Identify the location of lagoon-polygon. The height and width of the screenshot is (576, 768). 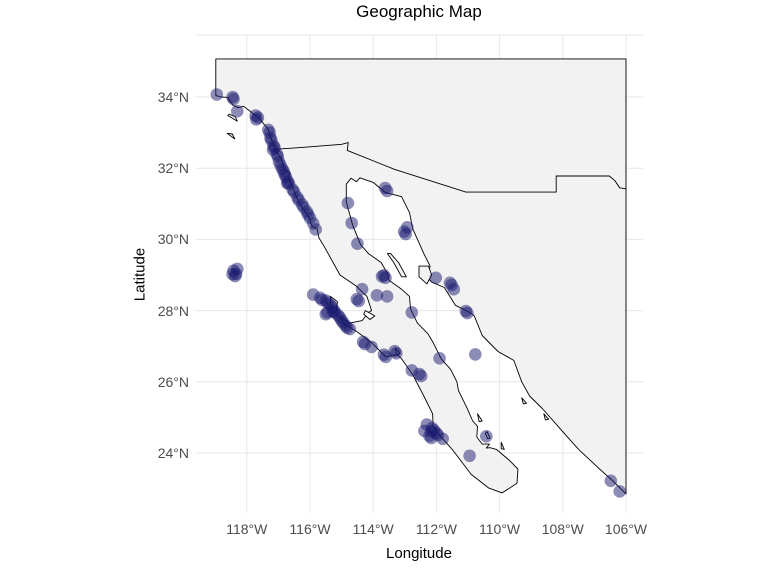
(369, 315).